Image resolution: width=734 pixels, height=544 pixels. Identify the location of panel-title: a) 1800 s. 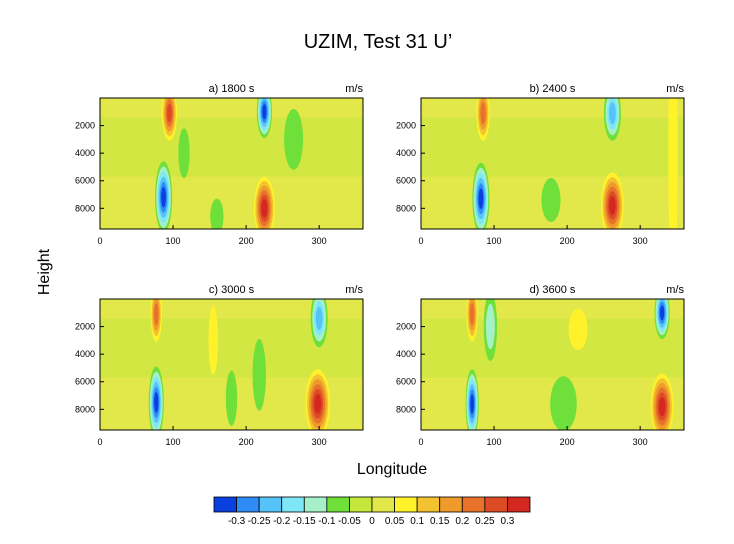
(232, 89).